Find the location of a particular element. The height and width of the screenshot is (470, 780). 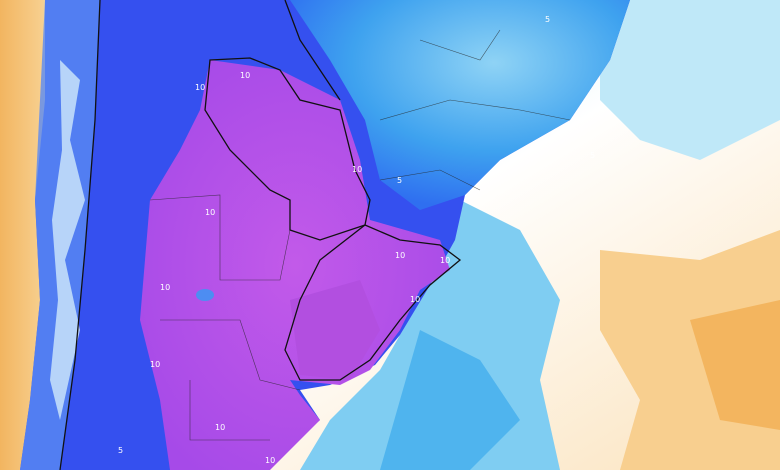

uruguay-core is located at coordinates (335, 330).